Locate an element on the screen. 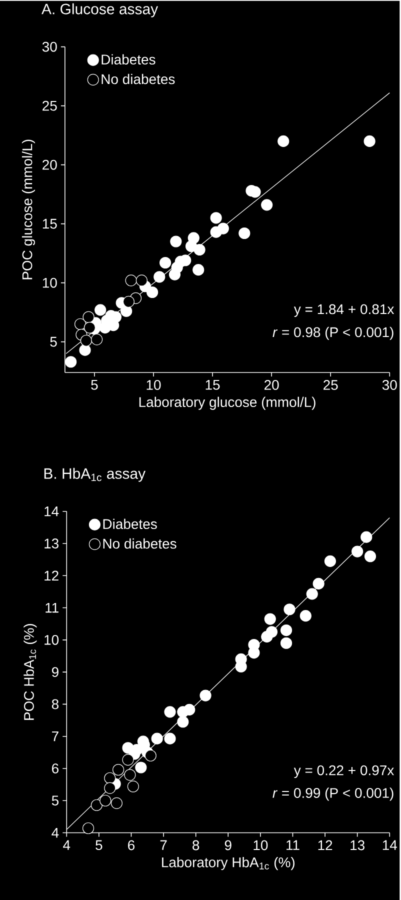  y-tick-label: 8 is located at coordinates (55, 704).